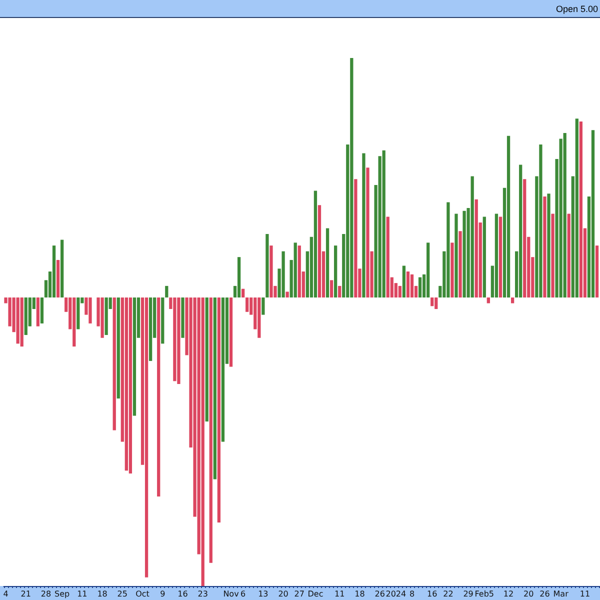 The width and height of the screenshot is (600, 600). What do you see at coordinates (263, 594) in the screenshot?
I see `x-tick-label: 13` at bounding box center [263, 594].